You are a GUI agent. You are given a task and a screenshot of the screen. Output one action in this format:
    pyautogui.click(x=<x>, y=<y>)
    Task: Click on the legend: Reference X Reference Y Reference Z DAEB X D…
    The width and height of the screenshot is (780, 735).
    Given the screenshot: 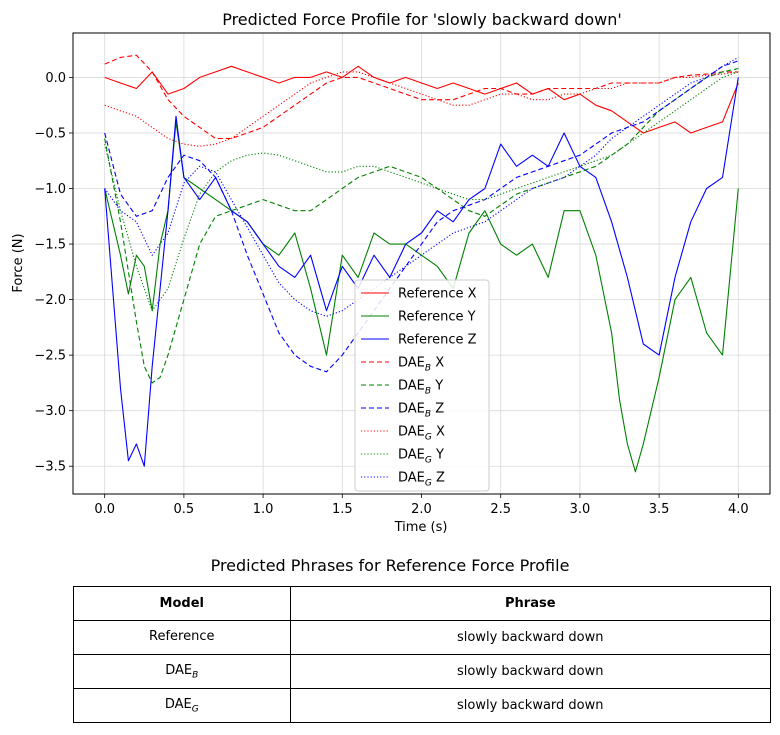 What is the action you would take?
    pyautogui.click(x=422, y=385)
    